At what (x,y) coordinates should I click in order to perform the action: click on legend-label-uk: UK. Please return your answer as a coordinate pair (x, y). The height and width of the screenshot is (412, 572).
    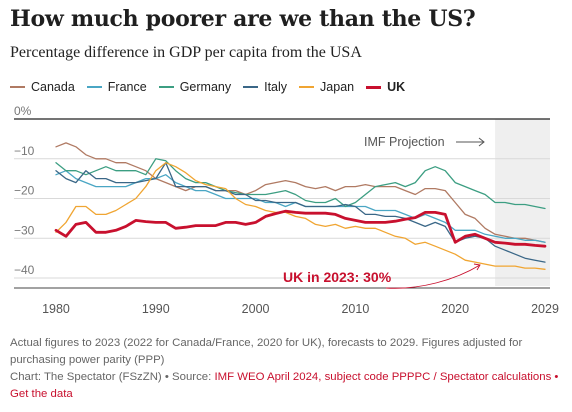
    Looking at the image, I should click on (396, 87).